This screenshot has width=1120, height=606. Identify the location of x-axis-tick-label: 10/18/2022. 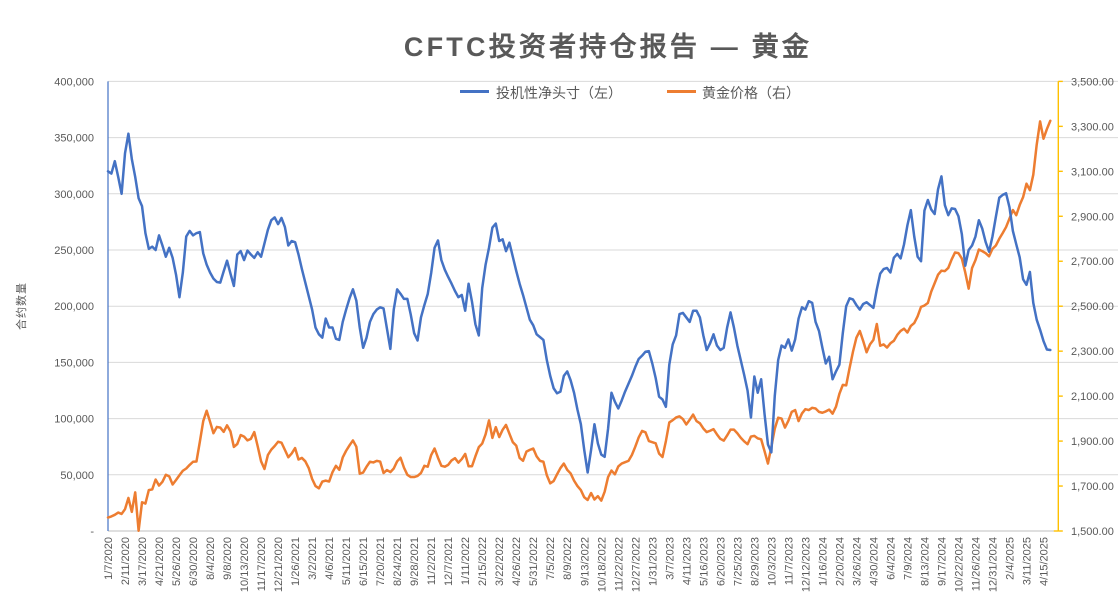
(602, 564).